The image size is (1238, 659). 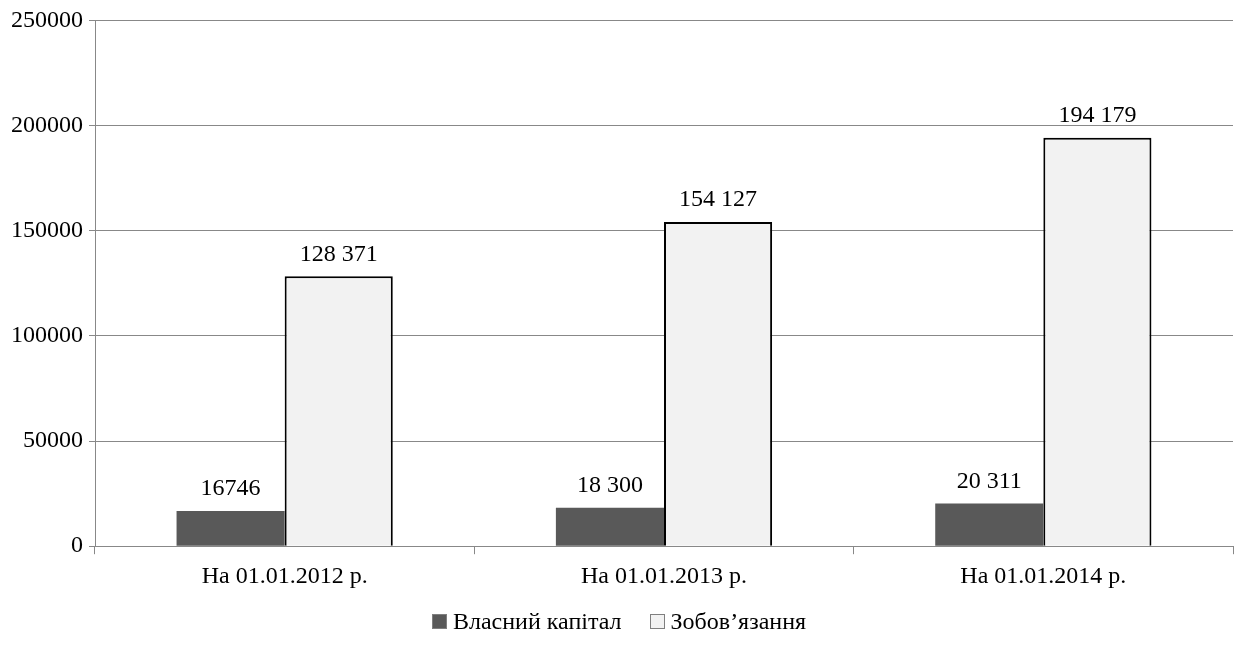 I want to click on y-tick-label: 100000, so click(x=47, y=334).